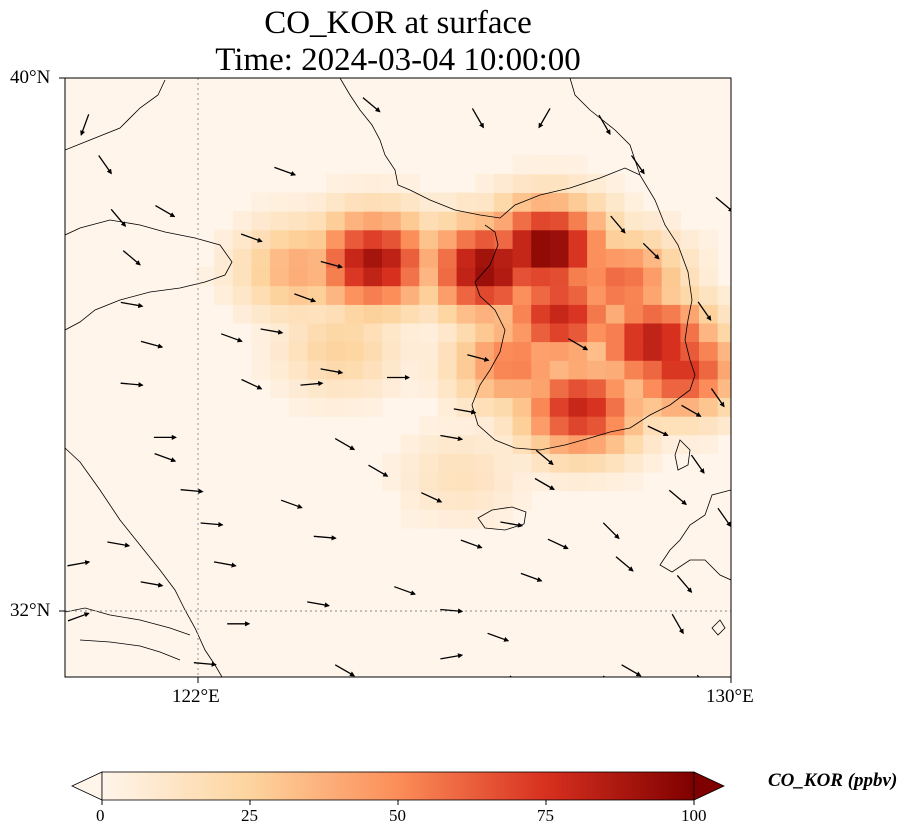 The image size is (920, 836). Describe the element at coordinates (398, 23) in the screenshot. I see `plot-title: CO_KOR at surface` at that location.